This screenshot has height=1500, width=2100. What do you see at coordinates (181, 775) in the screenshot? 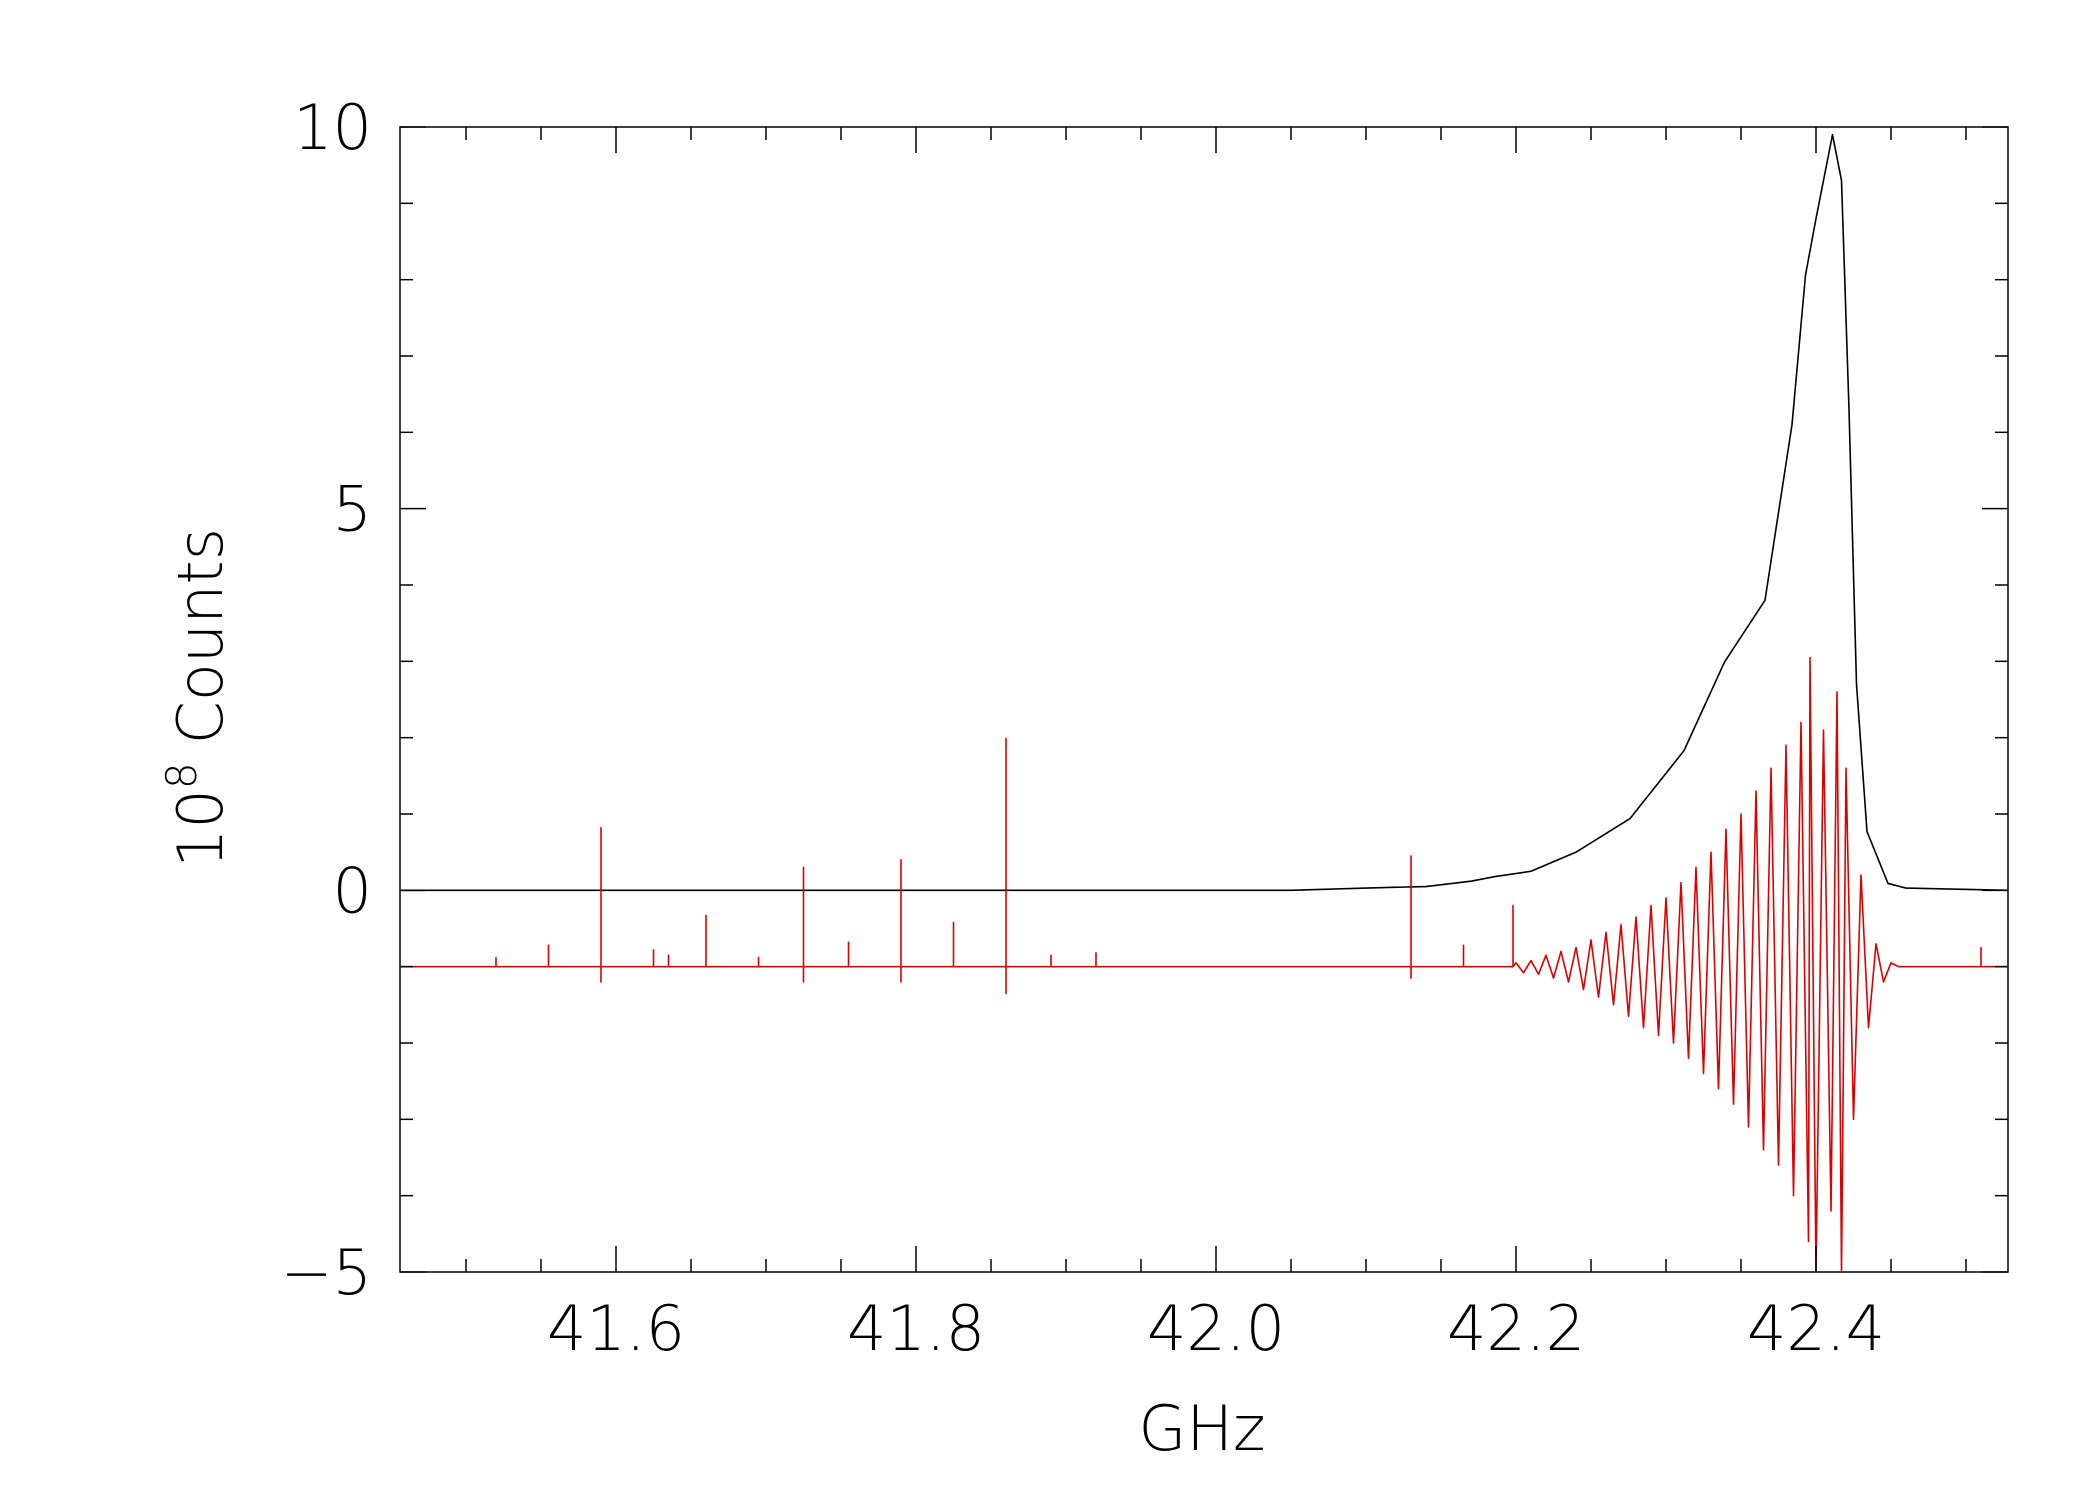
I see `y-label-exponent: 8` at bounding box center [181, 775].